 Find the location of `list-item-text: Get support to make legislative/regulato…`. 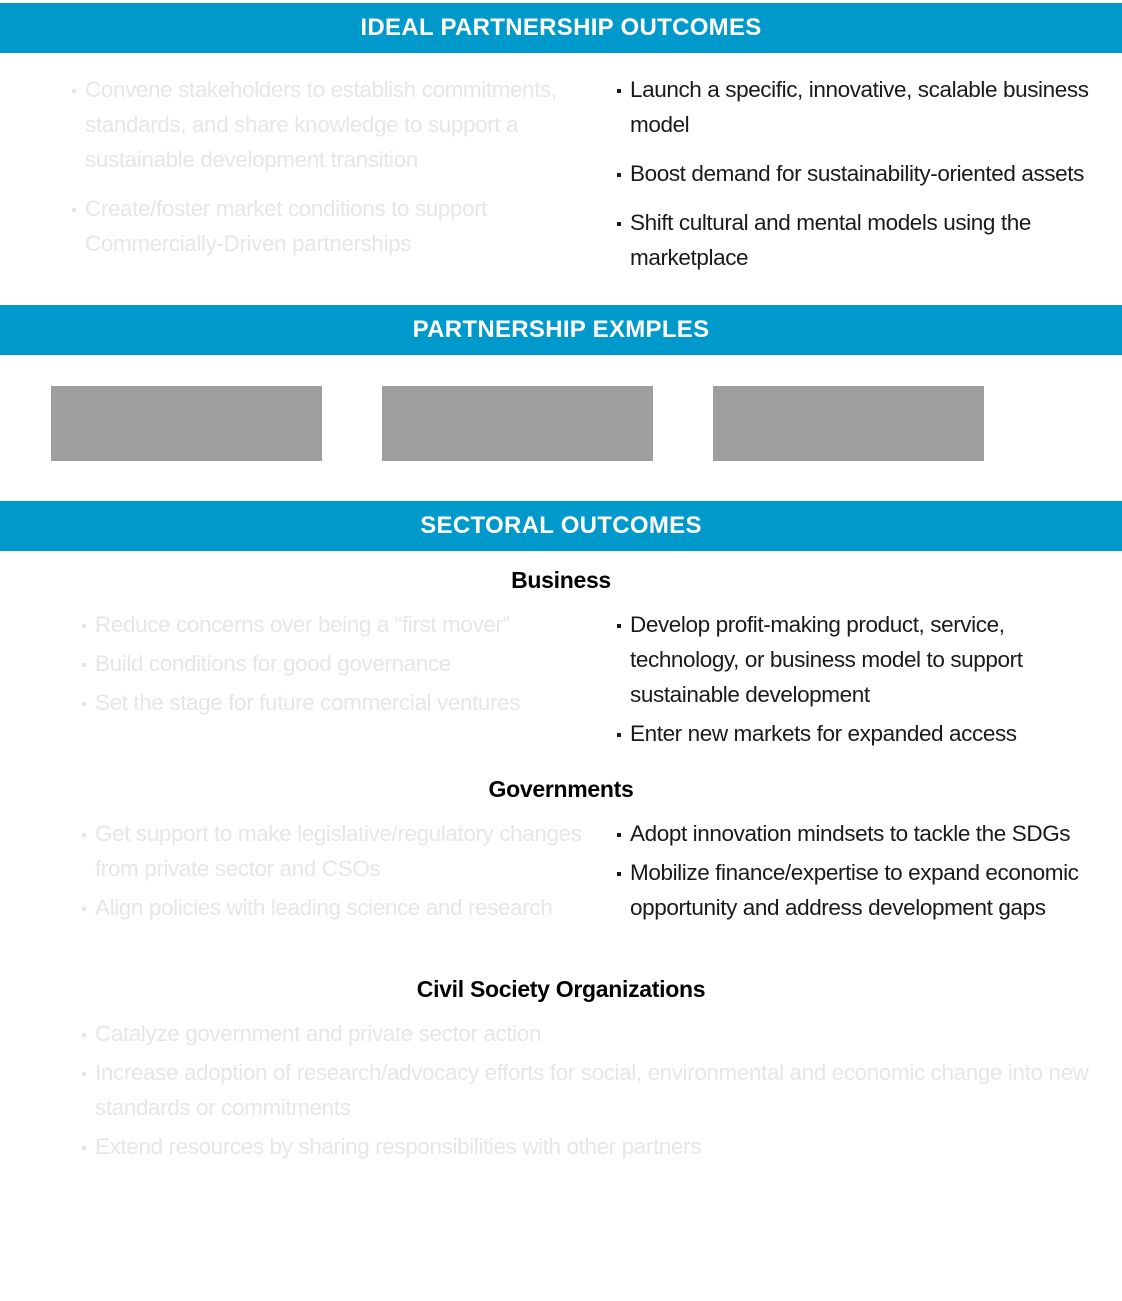

list-item-text: Get support to make legislative/regulato… is located at coordinates (338, 851).